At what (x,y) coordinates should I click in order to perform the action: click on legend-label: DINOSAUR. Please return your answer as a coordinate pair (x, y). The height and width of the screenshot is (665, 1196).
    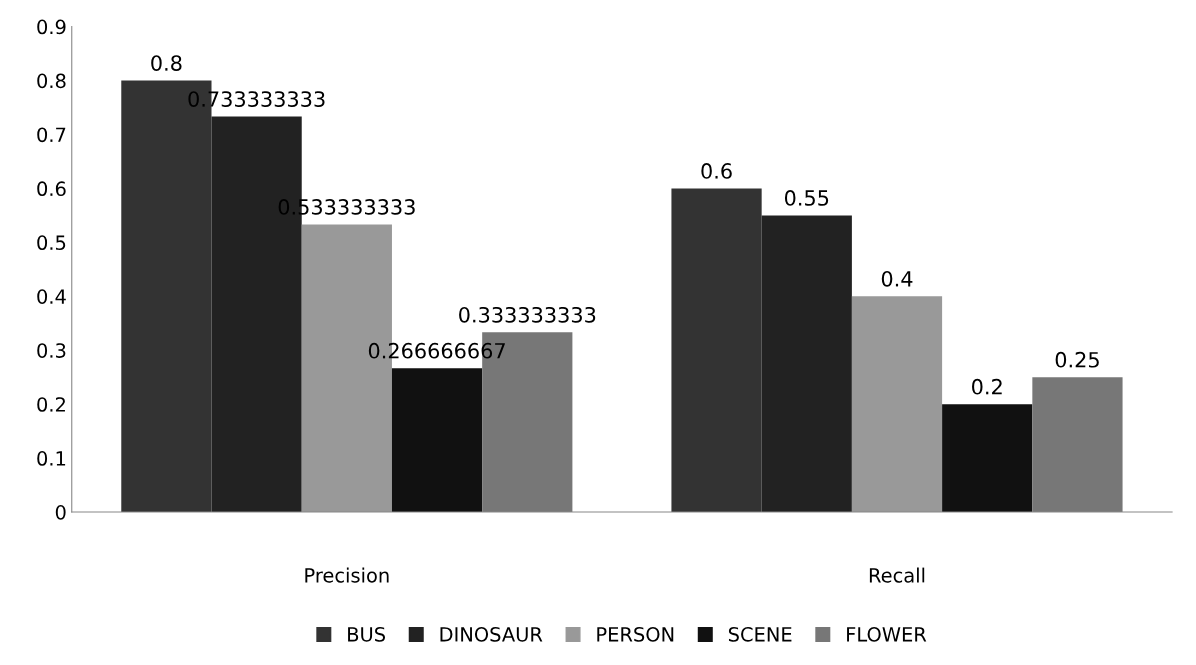
    Looking at the image, I should click on (491, 634).